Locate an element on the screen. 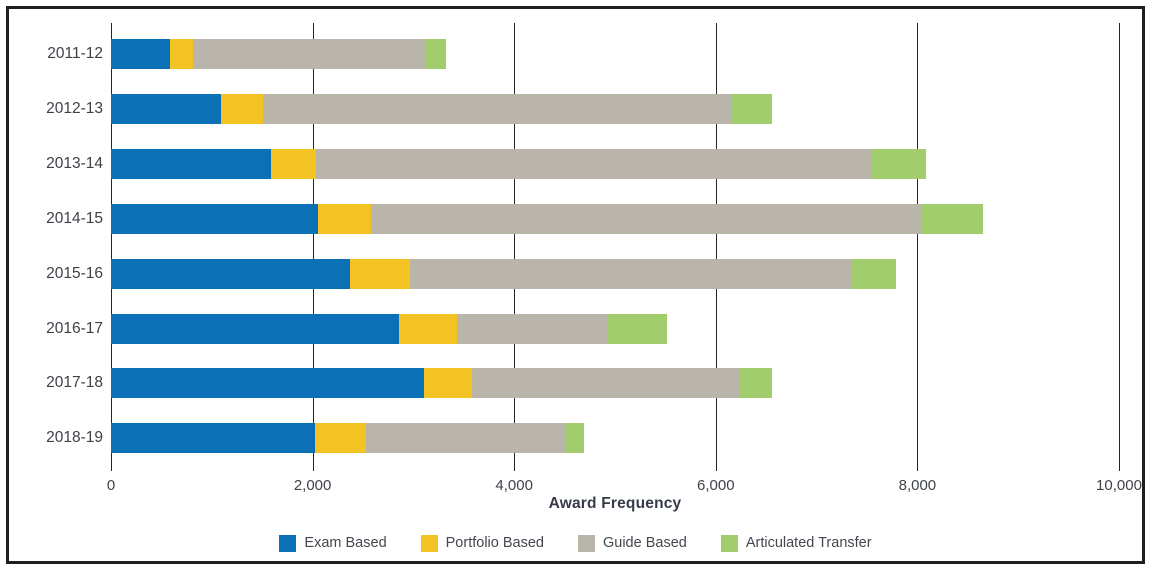  x-axis-title: Award Frequency is located at coordinates (615, 503).